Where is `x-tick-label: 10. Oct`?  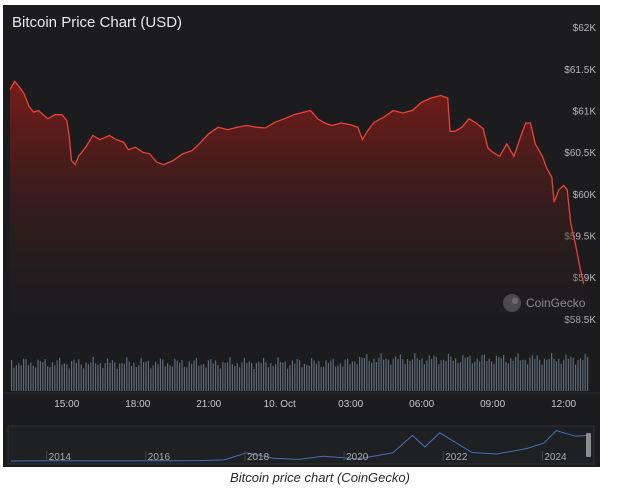 x-tick-label: 10. Oct is located at coordinates (280, 404).